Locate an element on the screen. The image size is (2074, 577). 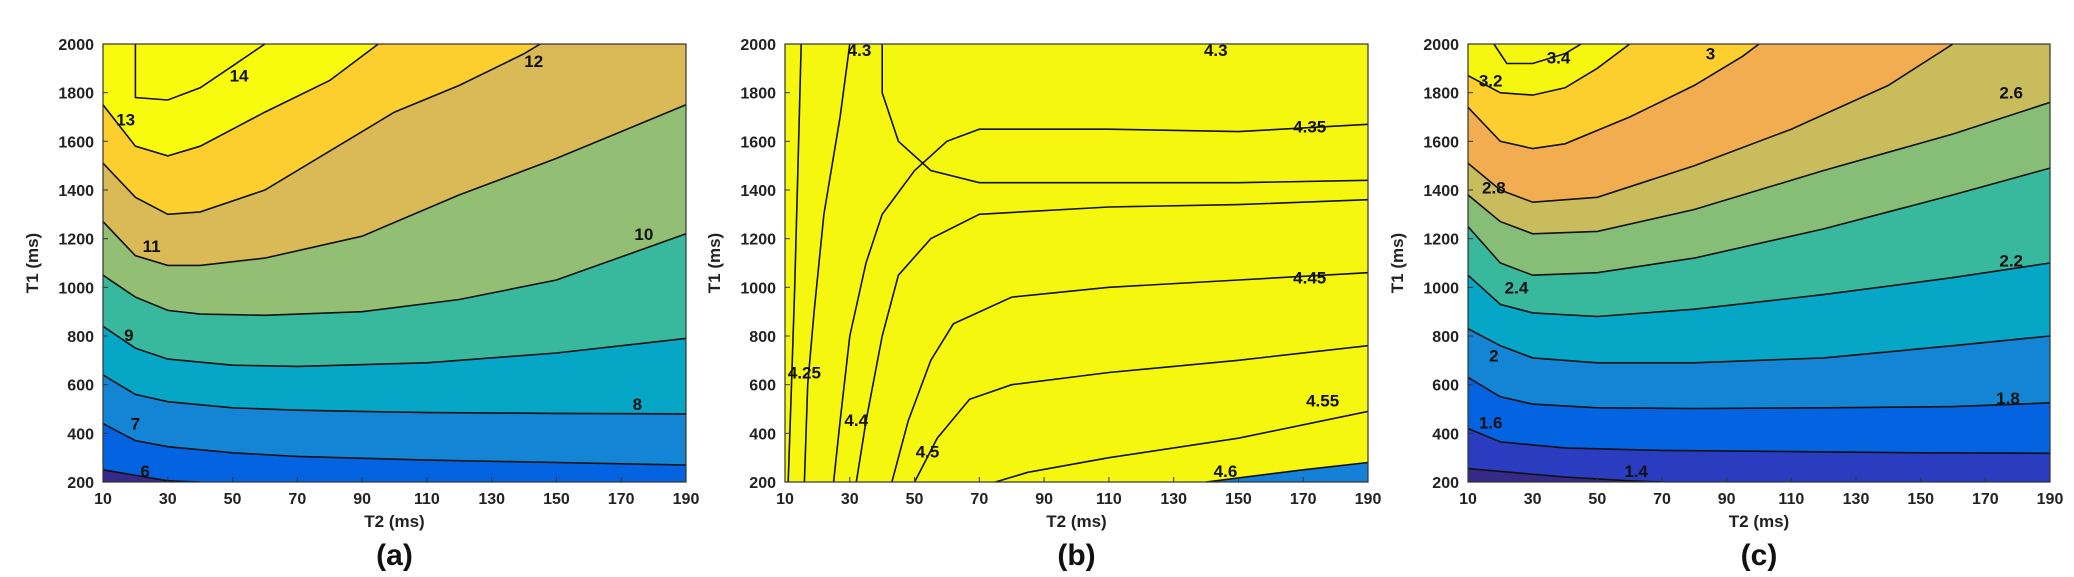
contour-line-c-2.8 is located at coordinates (1711, 124).